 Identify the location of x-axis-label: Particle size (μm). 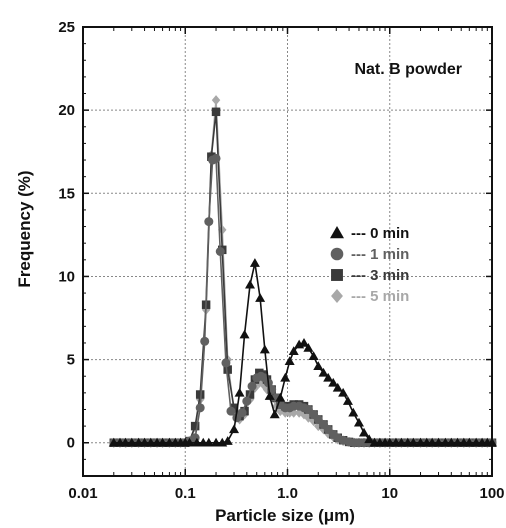
(285, 515).